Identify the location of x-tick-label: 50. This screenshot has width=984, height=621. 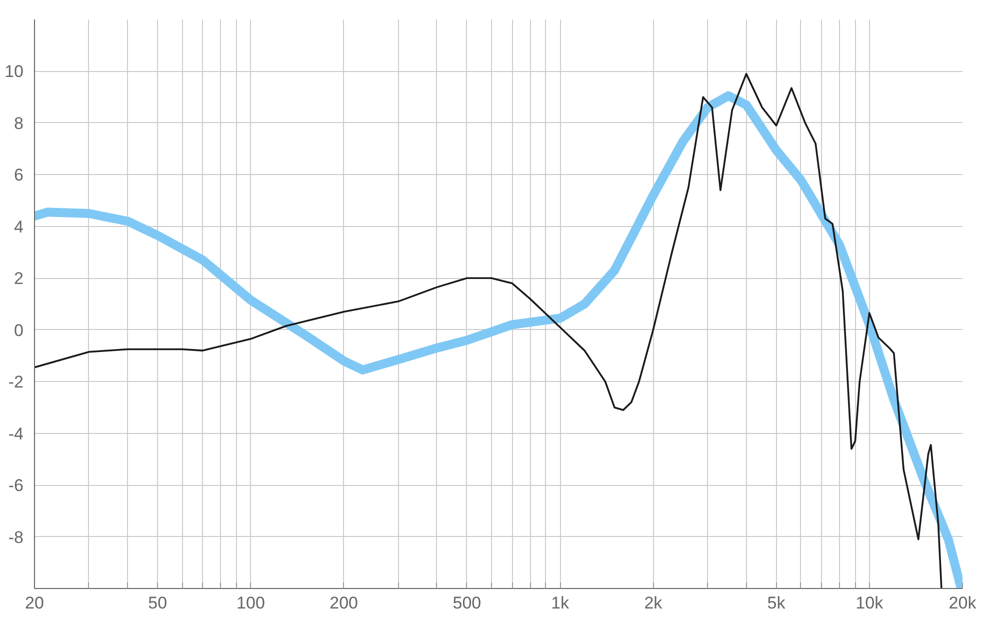
(158, 603).